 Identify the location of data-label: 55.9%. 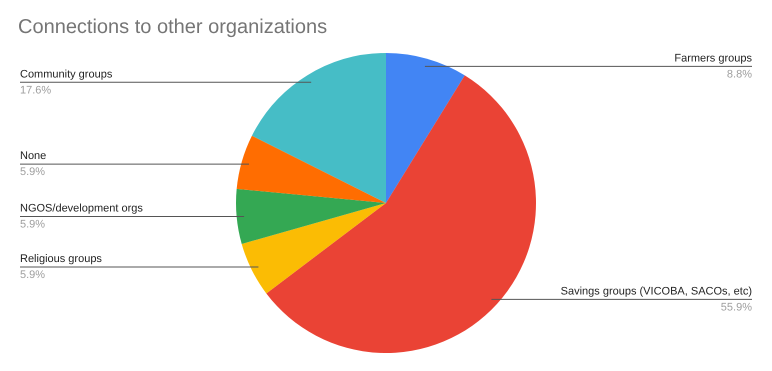
(736, 307).